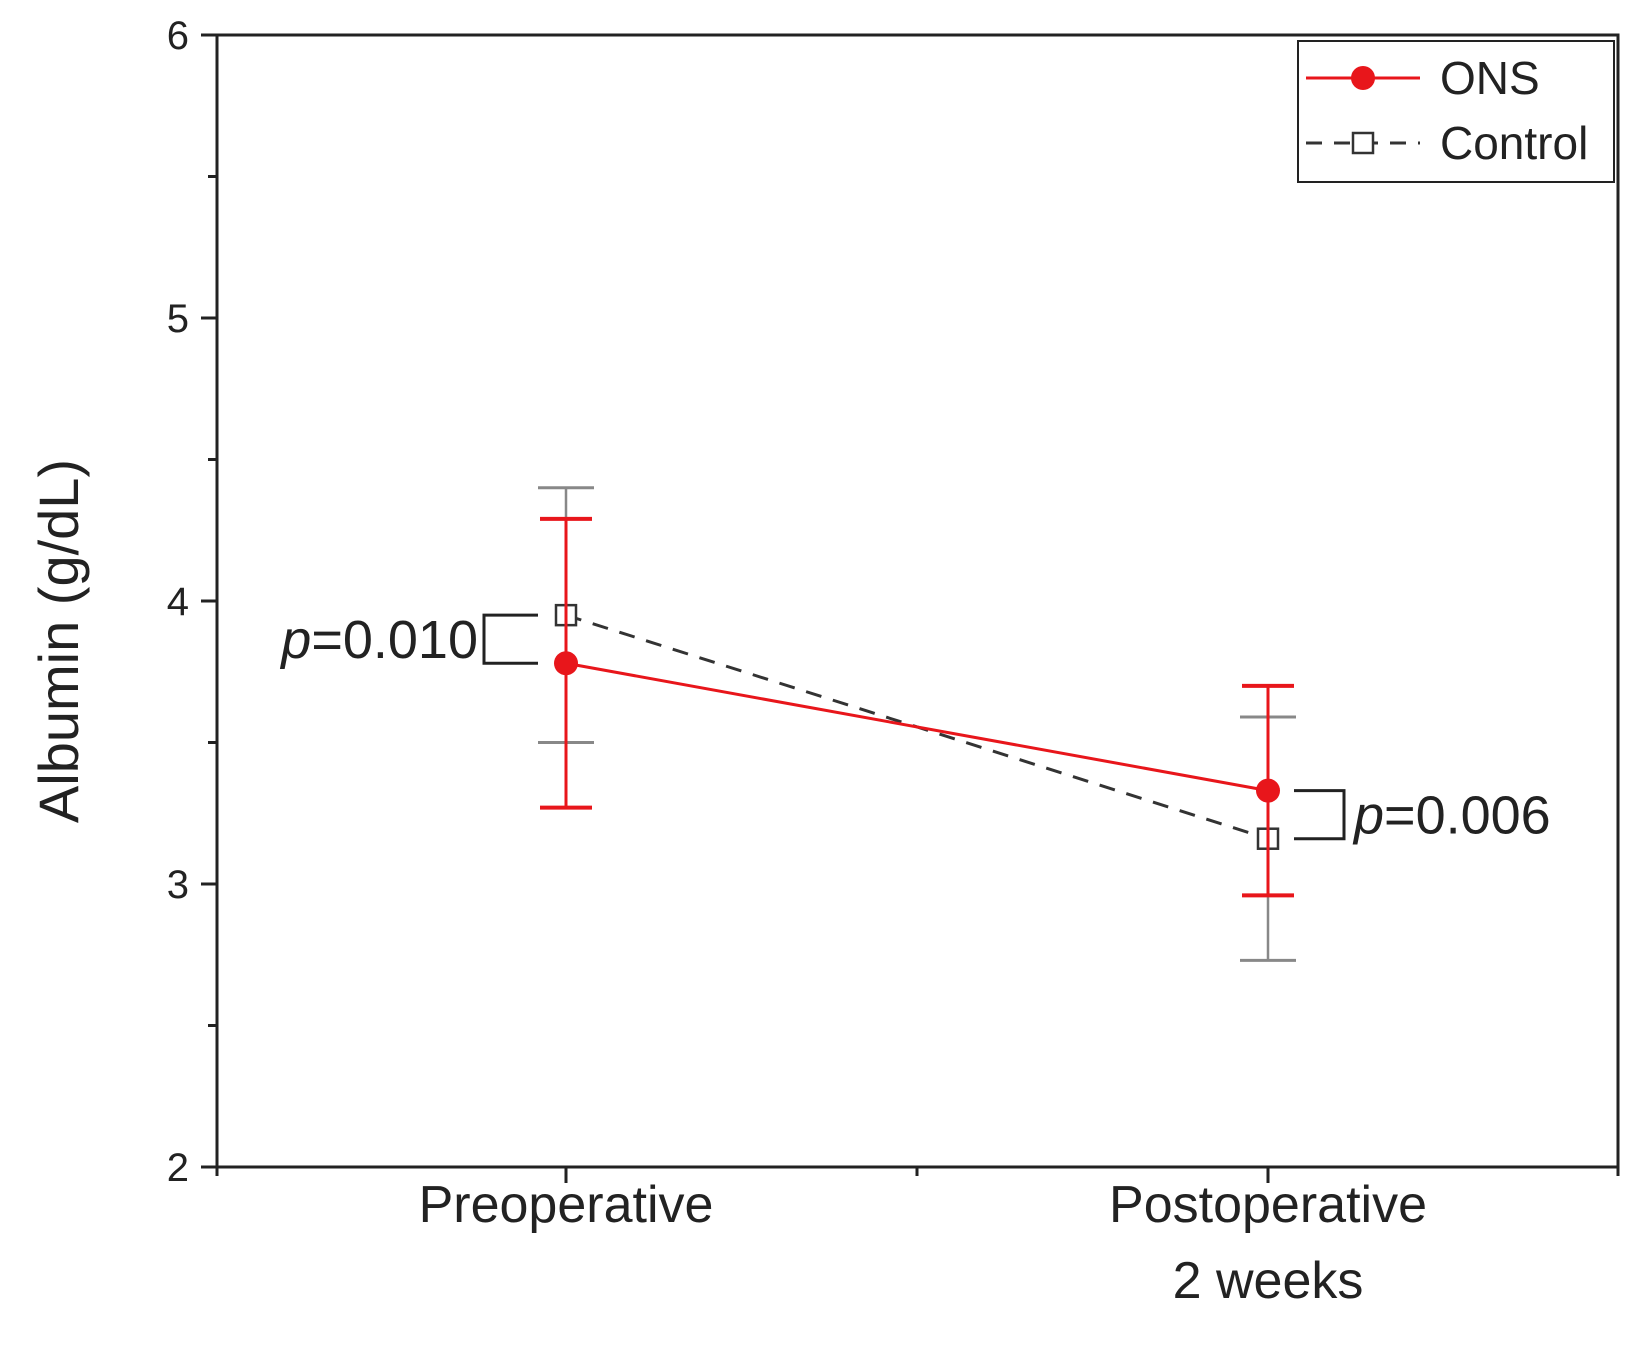  What do you see at coordinates (1467, 816) in the screenshot?
I see `p-number: =0.006` at bounding box center [1467, 816].